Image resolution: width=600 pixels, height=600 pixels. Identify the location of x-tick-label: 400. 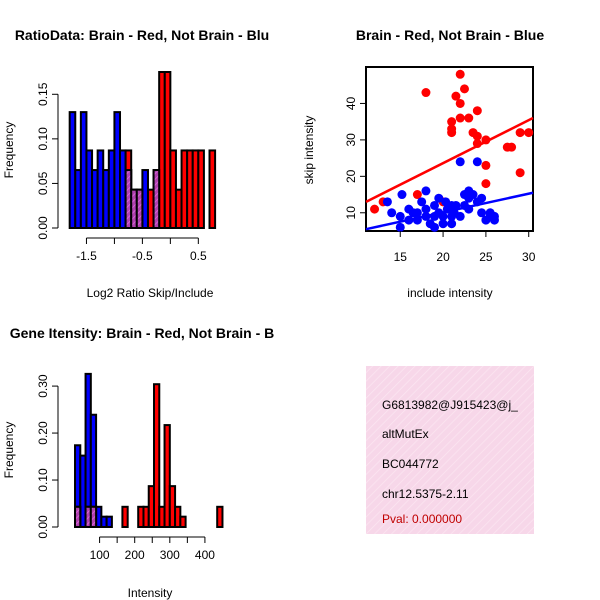
(205, 555).